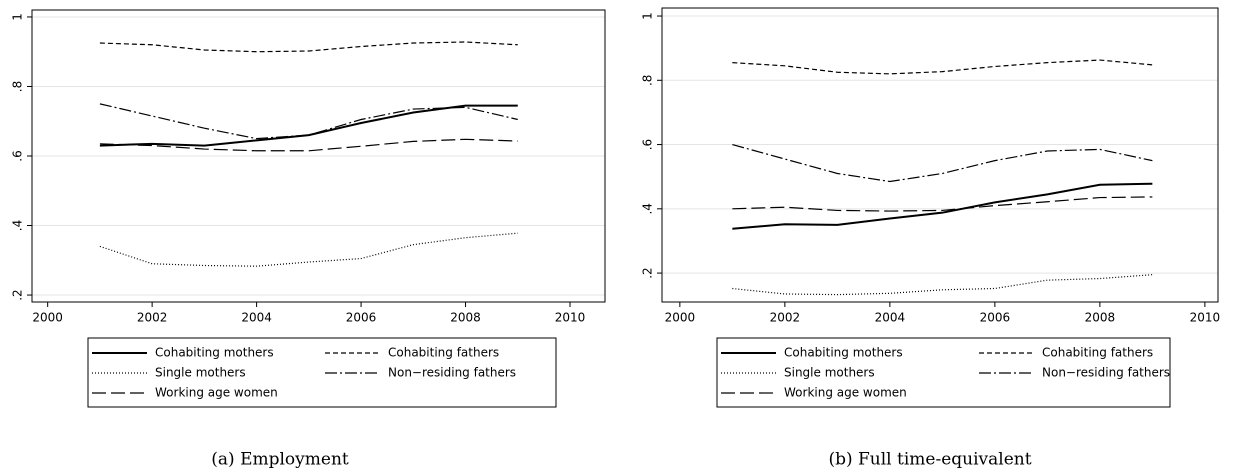 This screenshot has height=476, width=1240. I want to click on caption: (b) Full time-equivalent, so click(929, 460).